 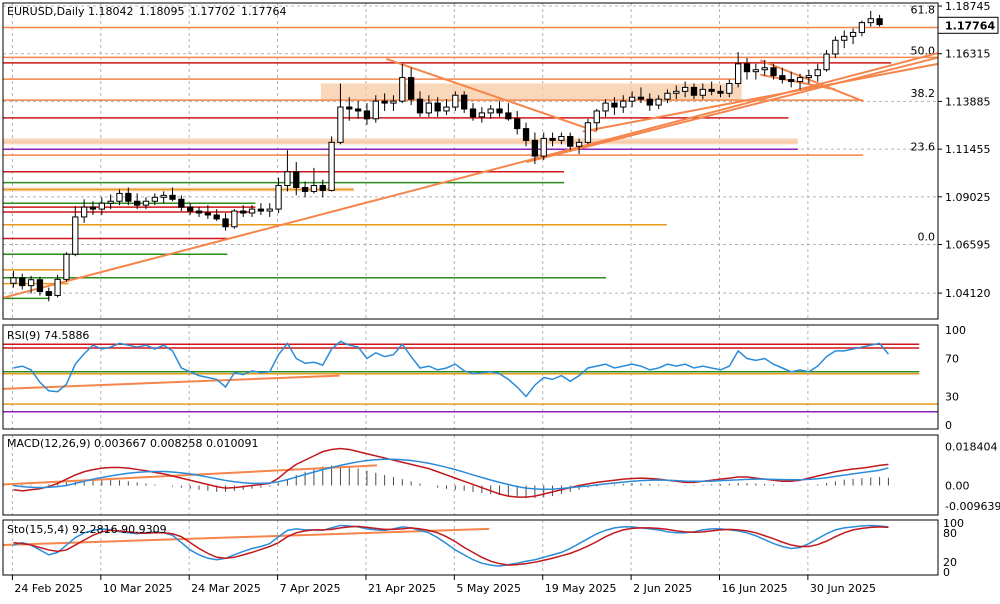 What do you see at coordinates (968, 293) in the screenshot?
I see `price-tick-label: 1.04120` at bounding box center [968, 293].